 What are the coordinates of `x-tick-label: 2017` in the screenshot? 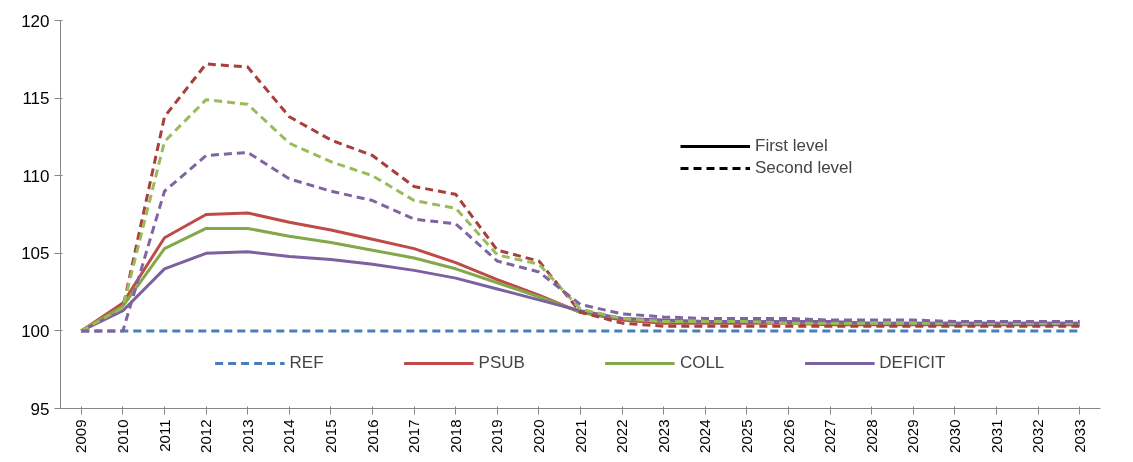 It's located at (414, 436).